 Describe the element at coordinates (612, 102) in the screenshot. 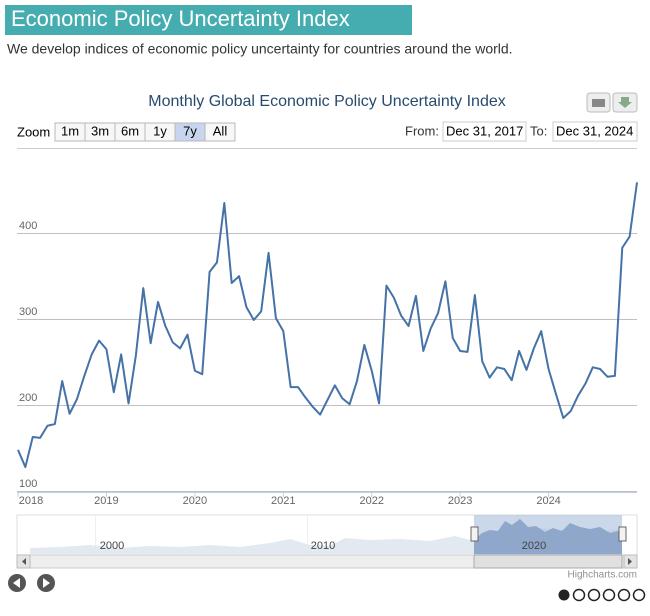

I see `export-buttons` at that location.